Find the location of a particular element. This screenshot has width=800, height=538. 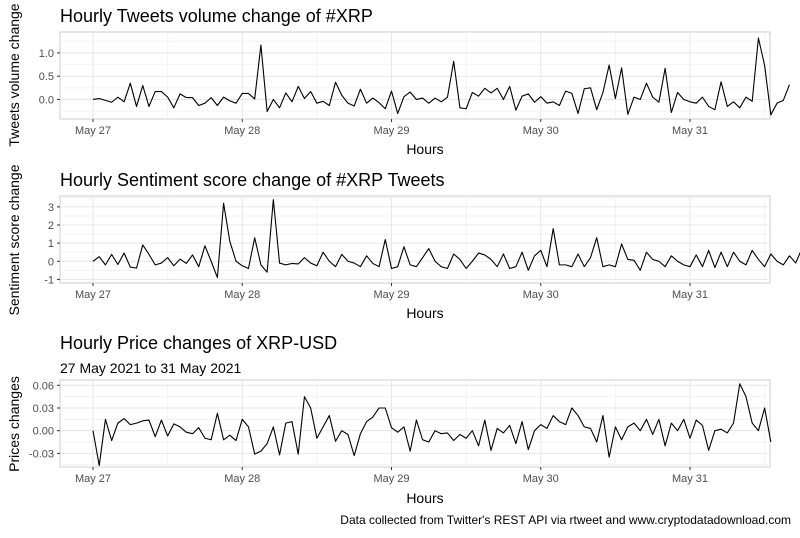

y-tick-label: 0.5 is located at coordinates (46, 77).